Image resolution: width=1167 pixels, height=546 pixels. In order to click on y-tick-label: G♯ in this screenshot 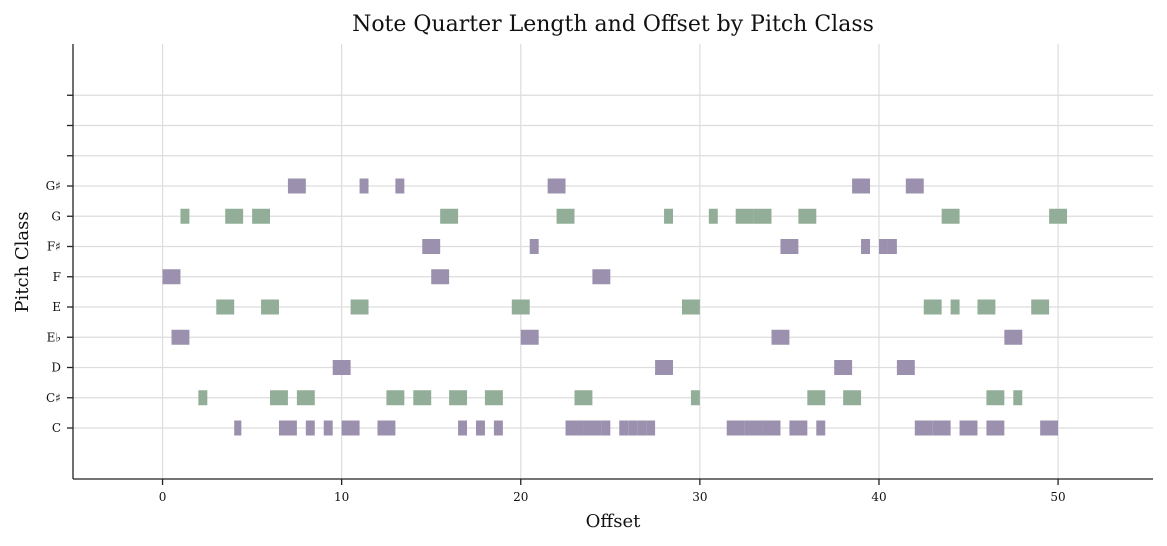, I will do `click(53, 186)`.